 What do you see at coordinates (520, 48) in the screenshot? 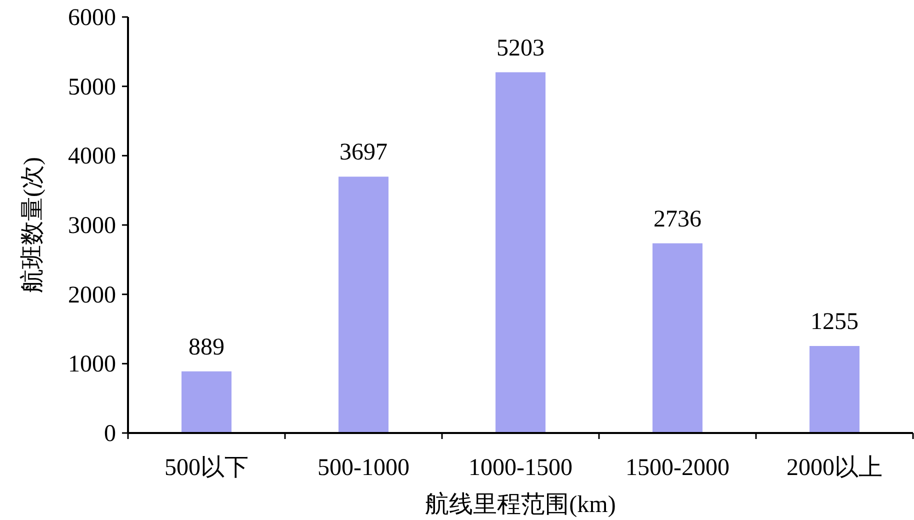
I see `data-label: 5203` at bounding box center [520, 48].